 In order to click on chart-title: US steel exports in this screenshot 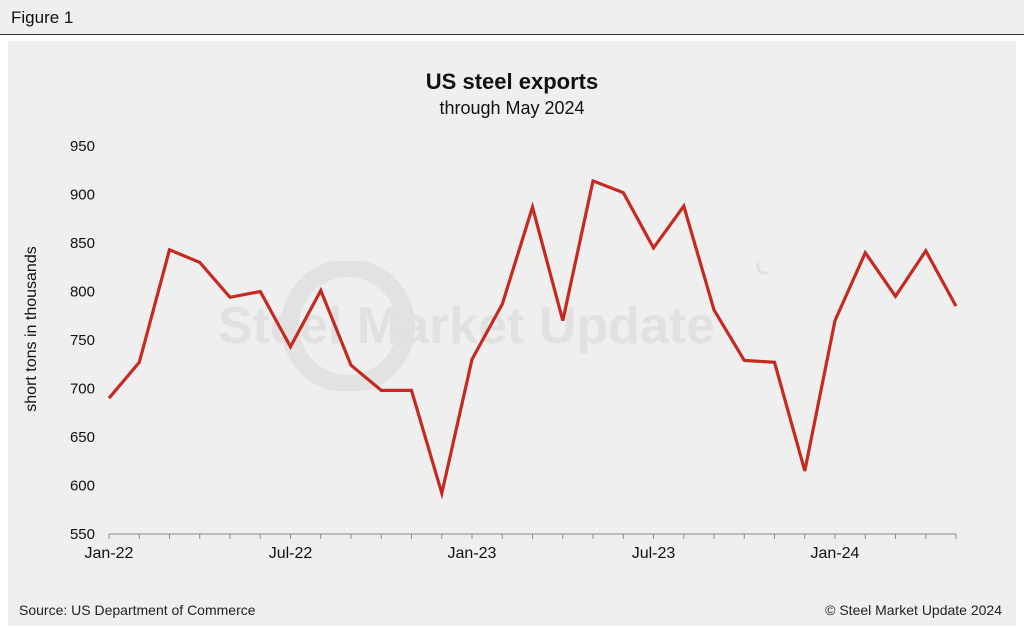, I will do `click(512, 81)`.